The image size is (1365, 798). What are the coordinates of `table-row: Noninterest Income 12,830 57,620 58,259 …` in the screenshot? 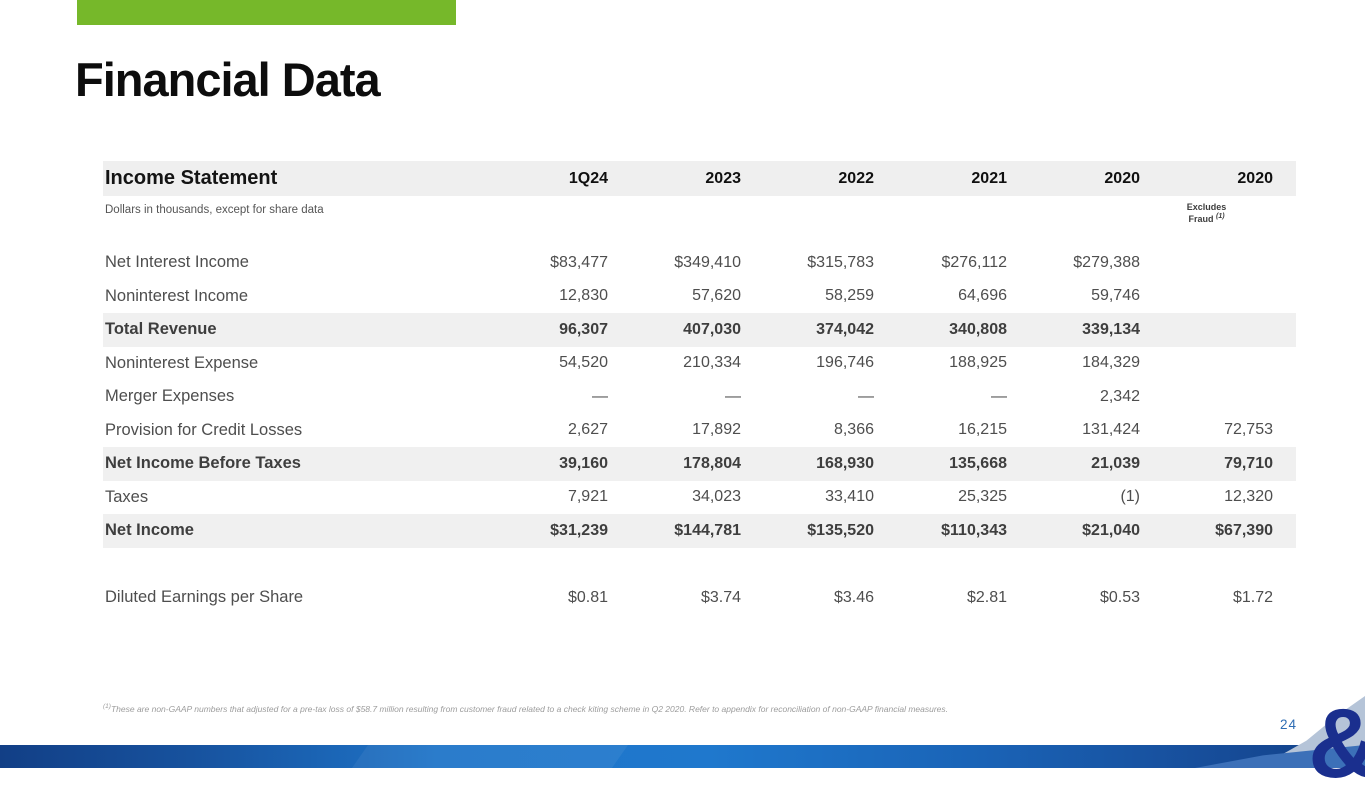 It's located at (699, 297).